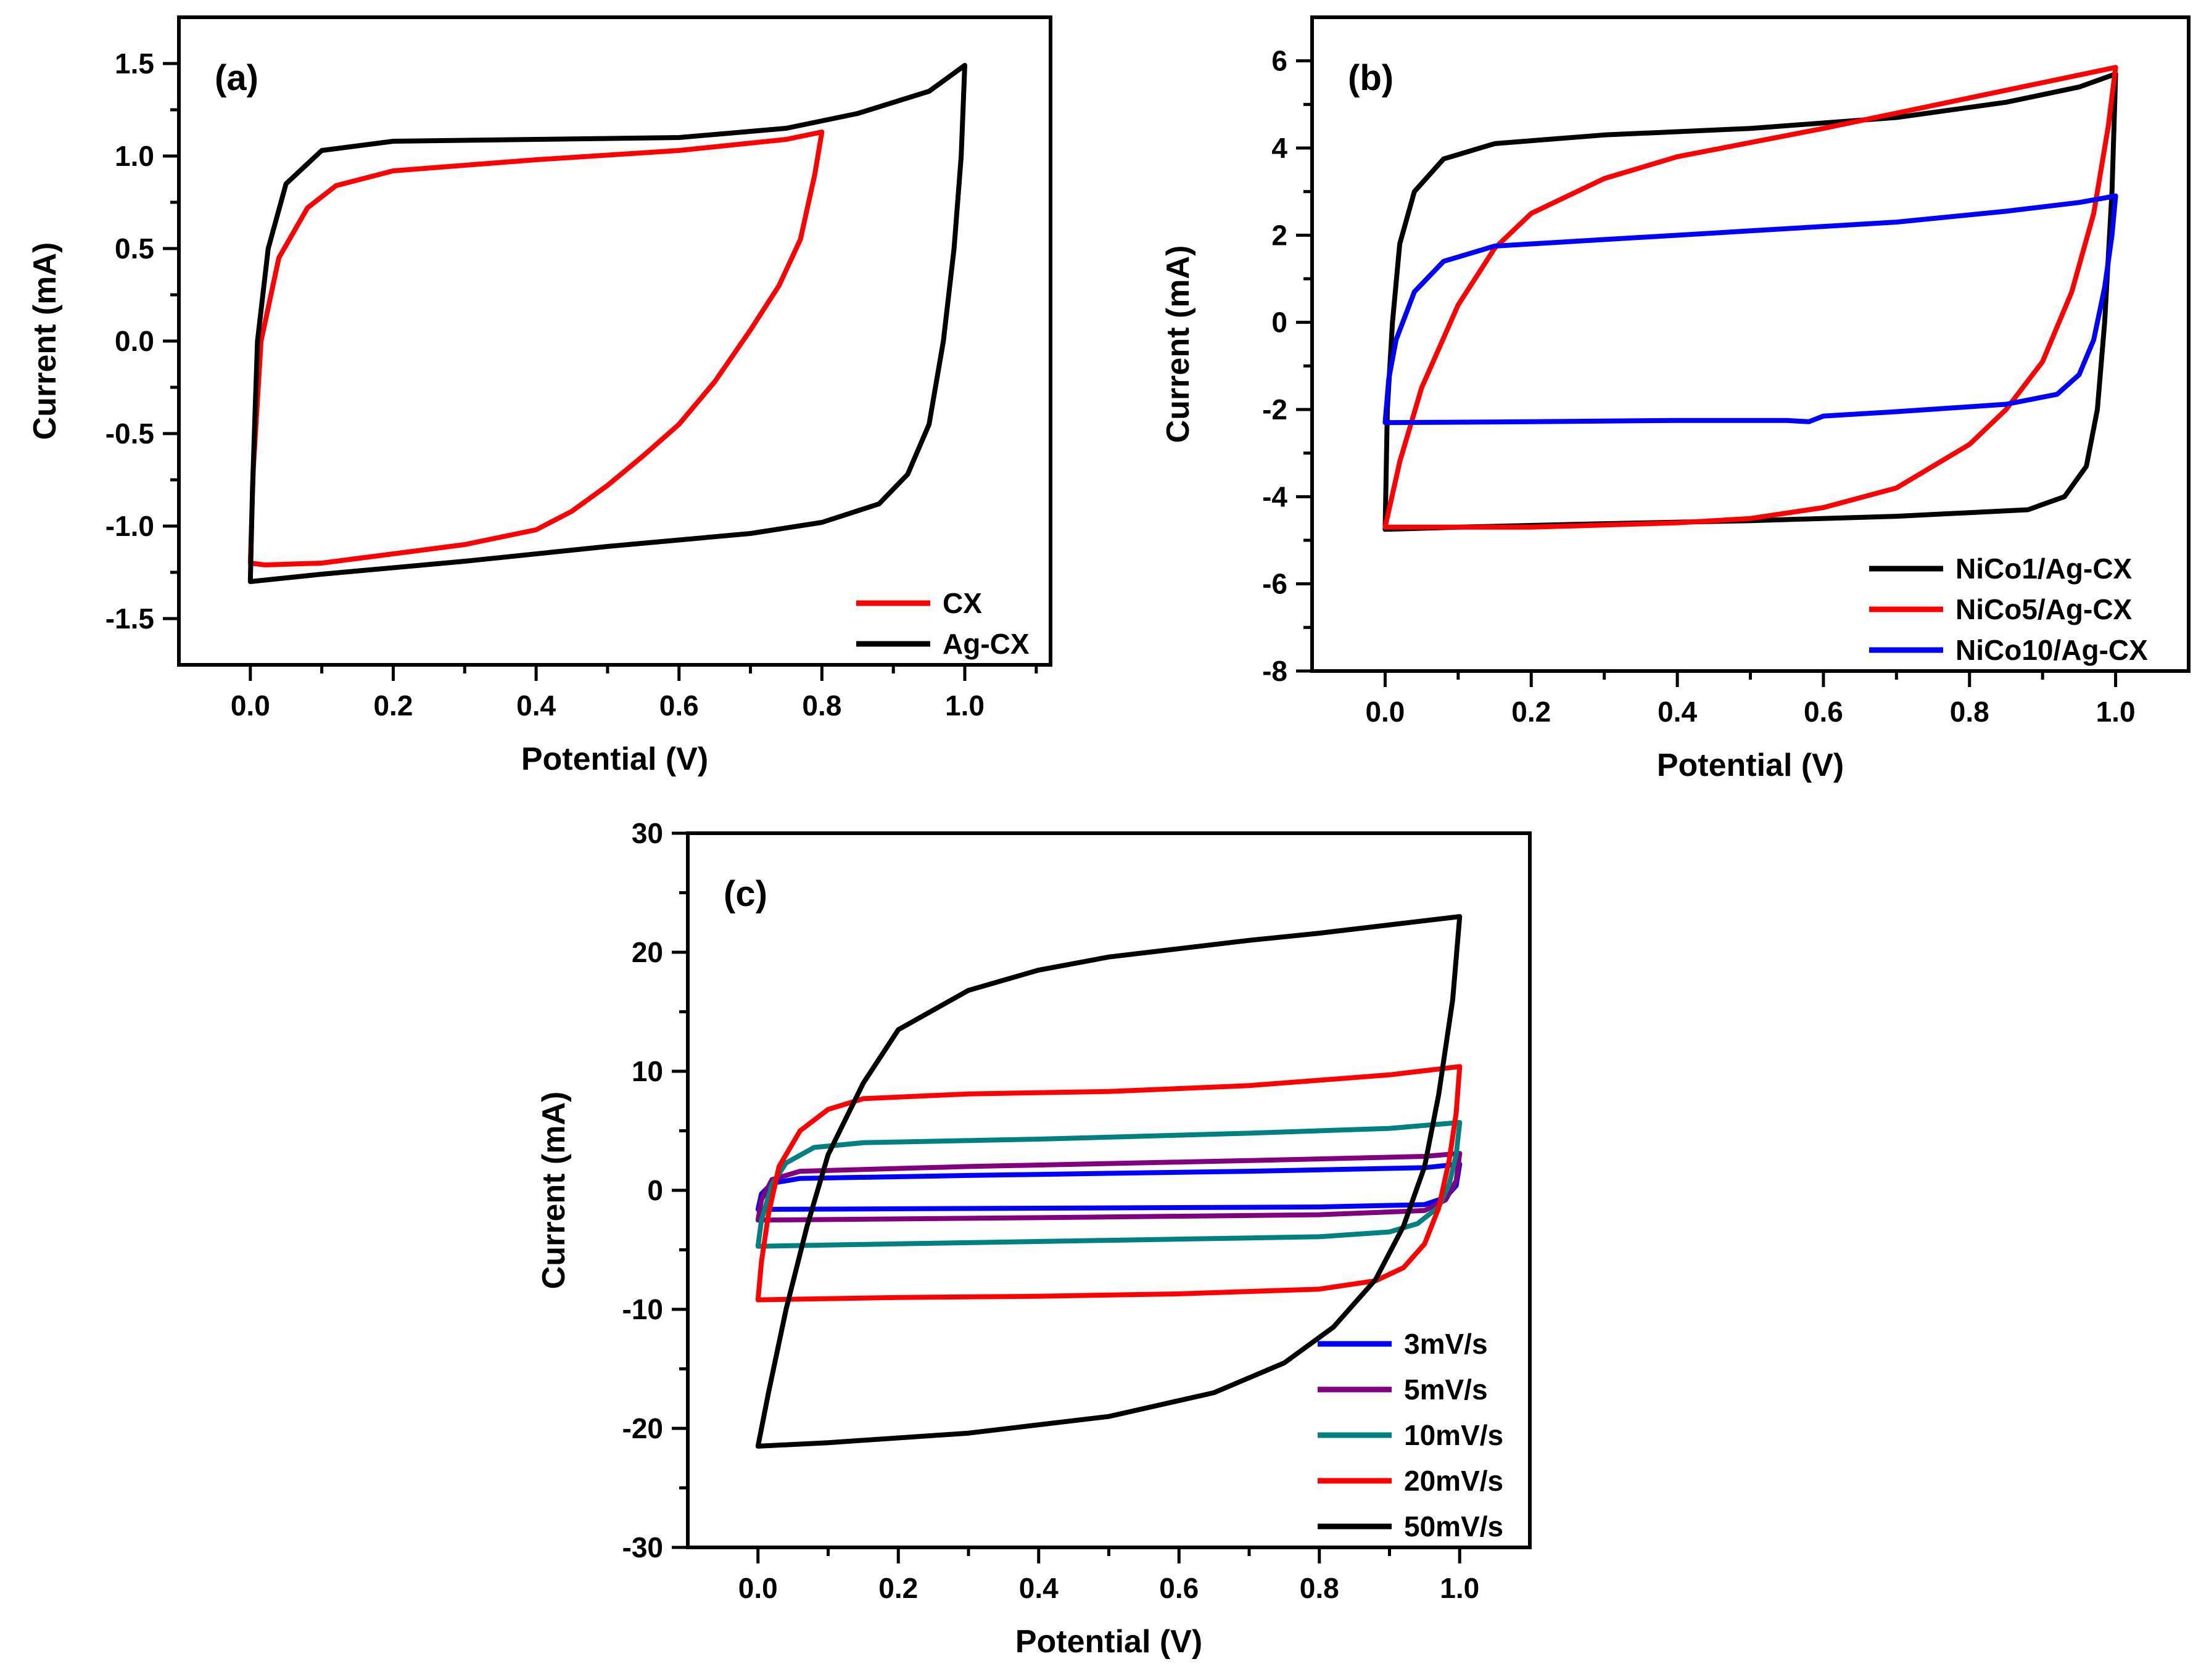 The height and width of the screenshot is (1680, 2201). I want to click on y-tick-label: -1.5, so click(129, 619).